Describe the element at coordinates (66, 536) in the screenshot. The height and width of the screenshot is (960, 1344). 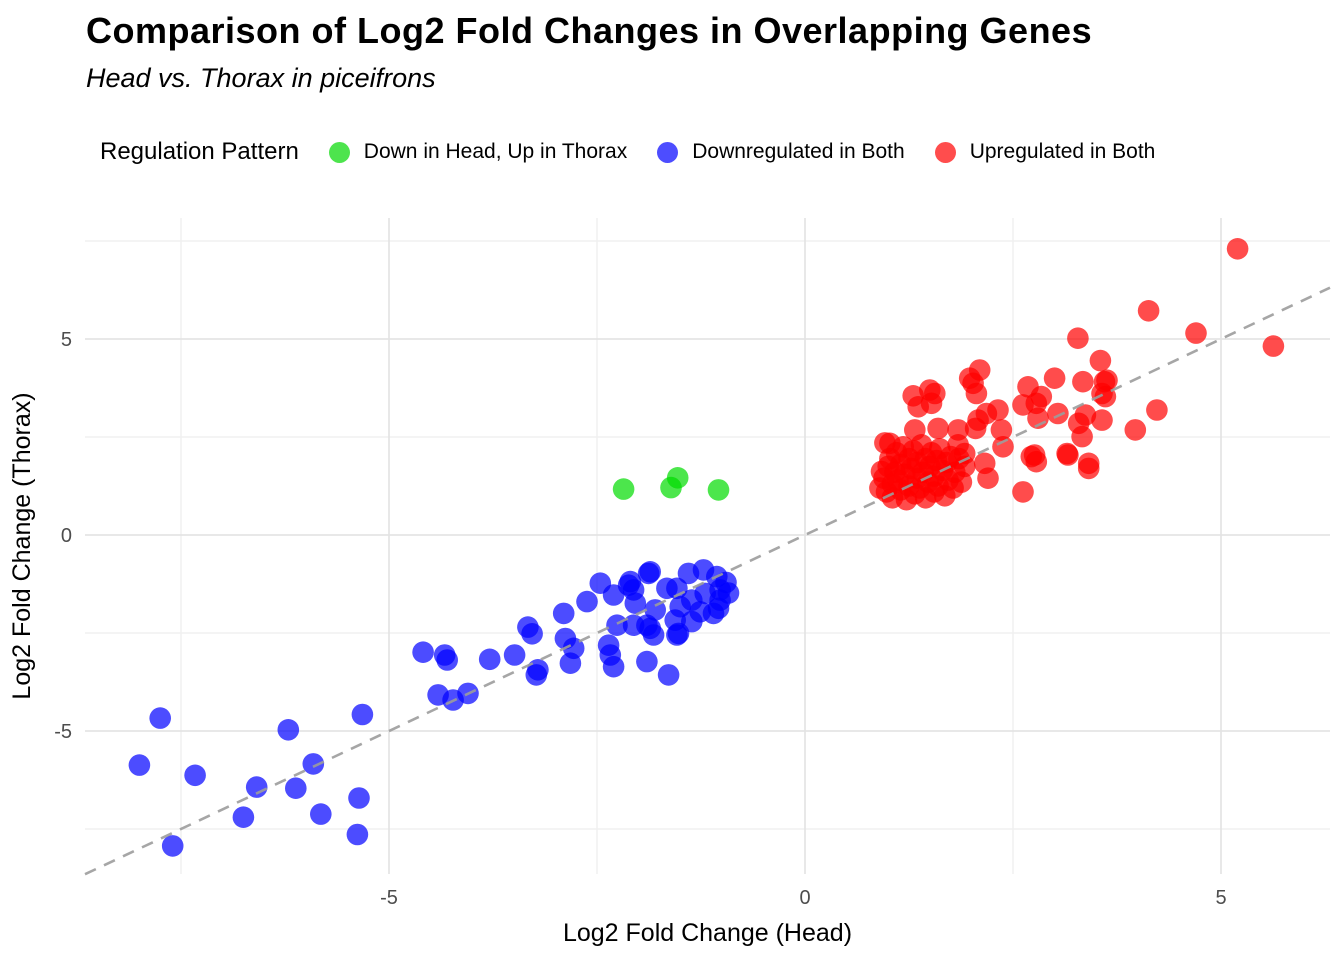
I see `y-tick-label: 0` at that location.